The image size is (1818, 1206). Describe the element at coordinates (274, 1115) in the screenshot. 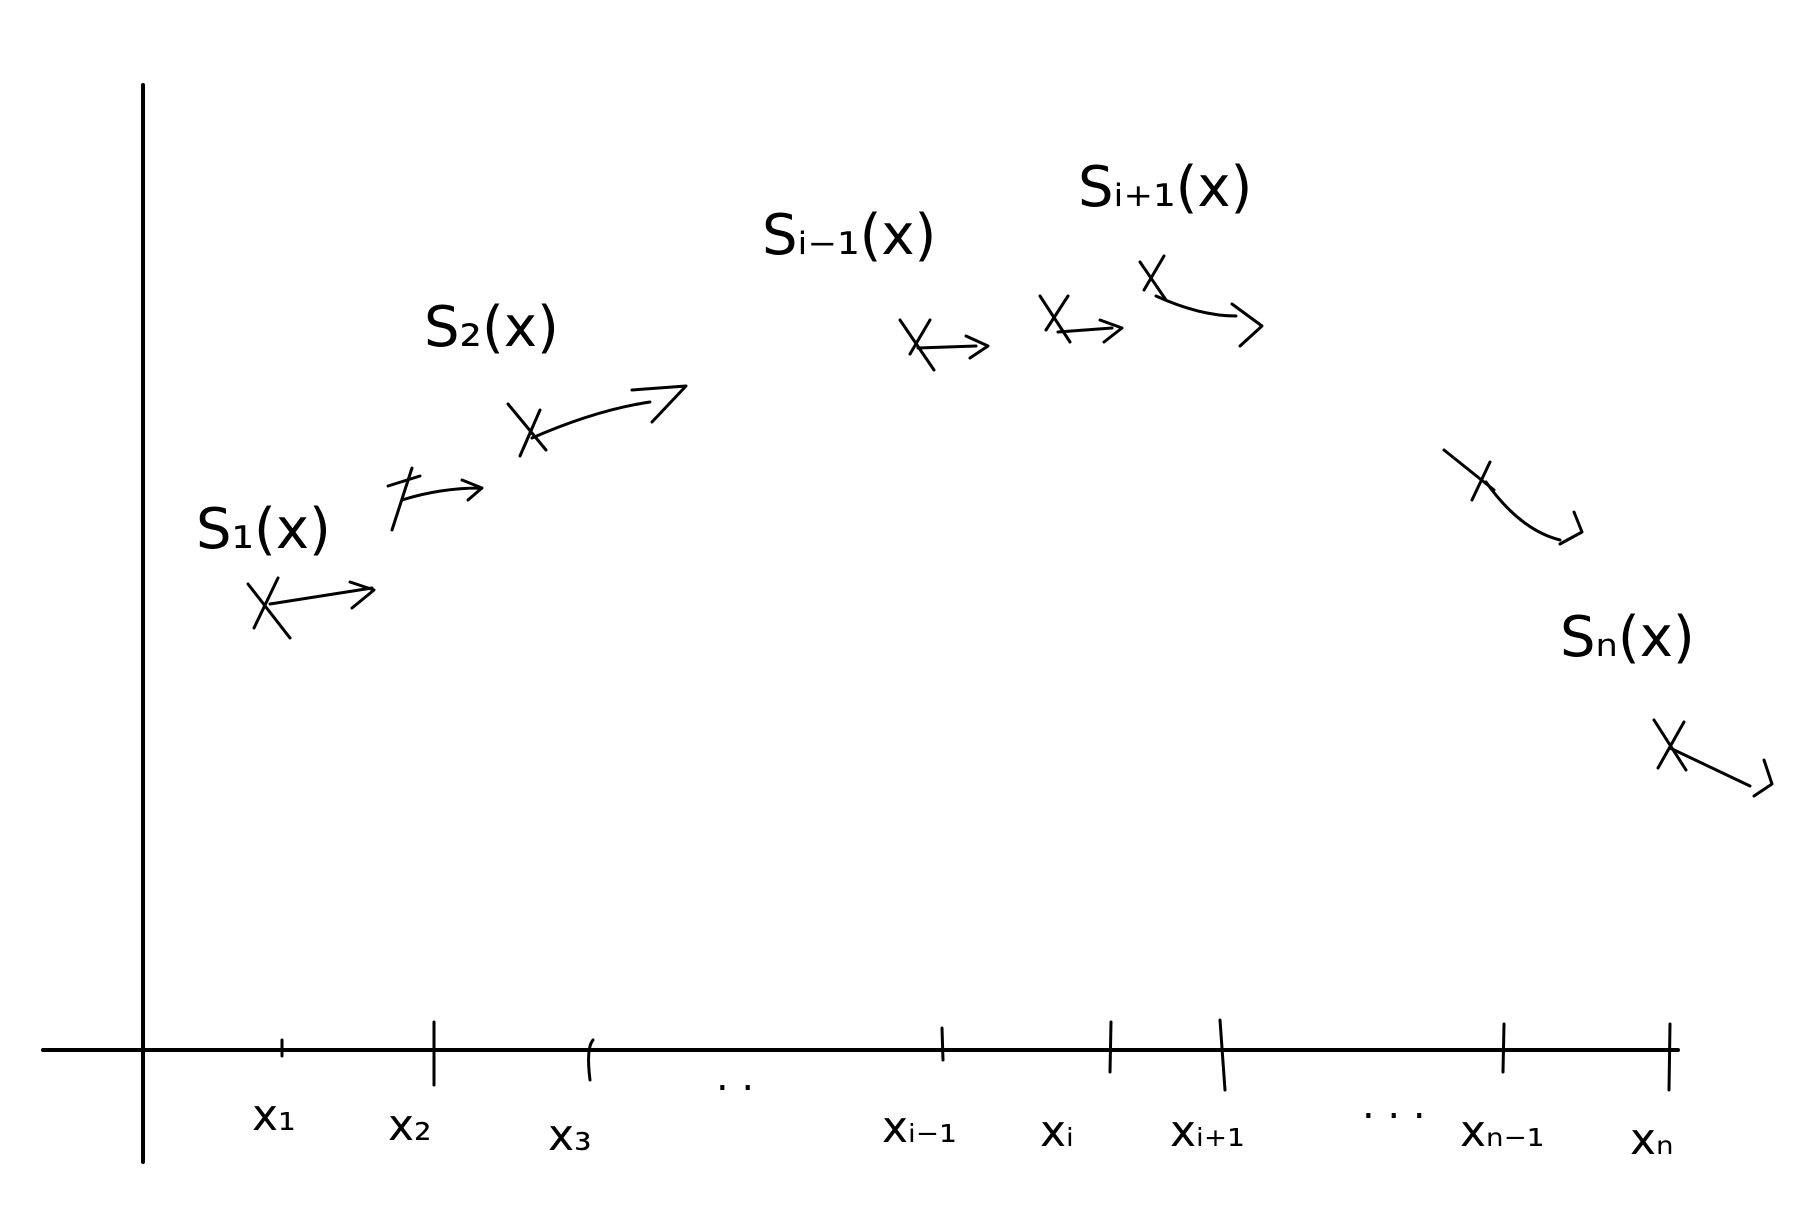

I see `knot-label: x₁` at that location.